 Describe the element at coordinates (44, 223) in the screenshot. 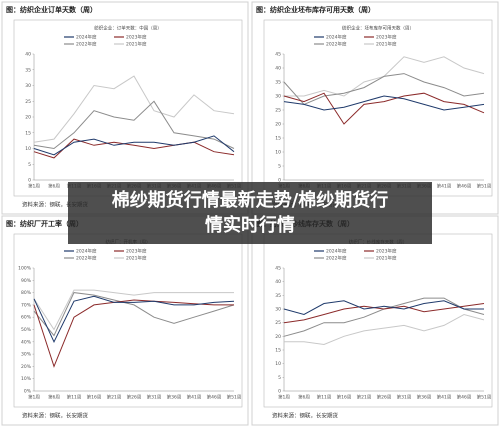

I see `panel-title: 图：纺织厂开工率（周）` at that location.